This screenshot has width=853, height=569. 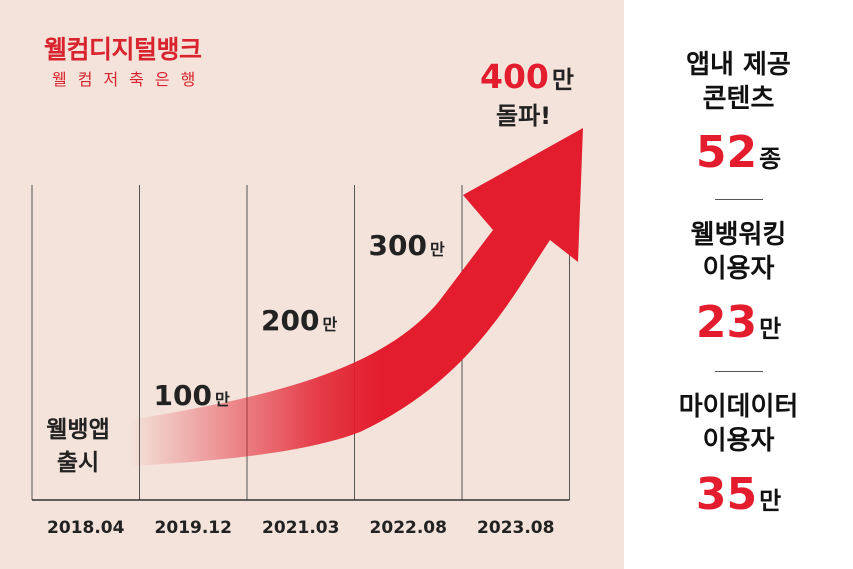 What do you see at coordinates (299, 320) in the screenshot?
I see `data-label: 200 만` at bounding box center [299, 320].